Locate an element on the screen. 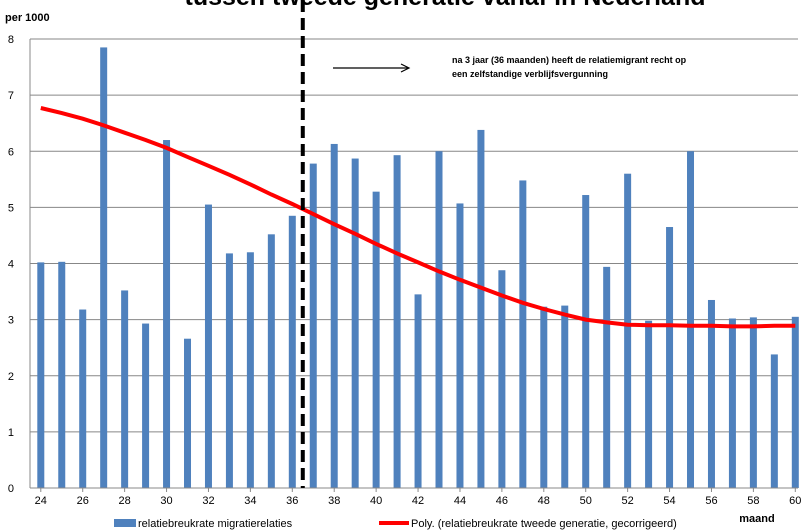  annotation-arrow is located at coordinates (372, 68).